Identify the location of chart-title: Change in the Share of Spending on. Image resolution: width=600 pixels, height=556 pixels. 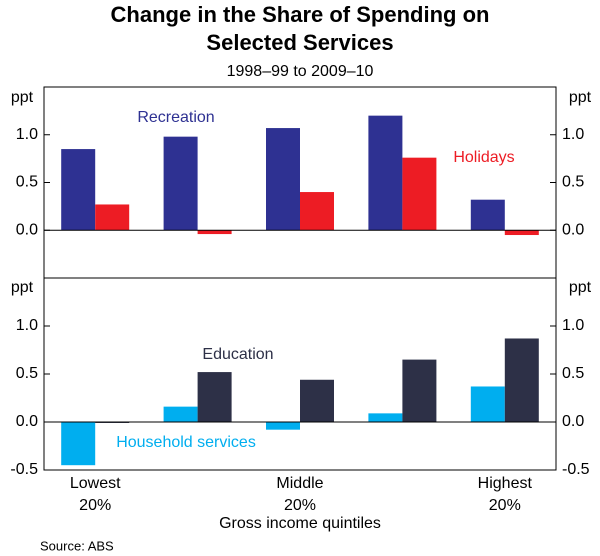
(300, 14).